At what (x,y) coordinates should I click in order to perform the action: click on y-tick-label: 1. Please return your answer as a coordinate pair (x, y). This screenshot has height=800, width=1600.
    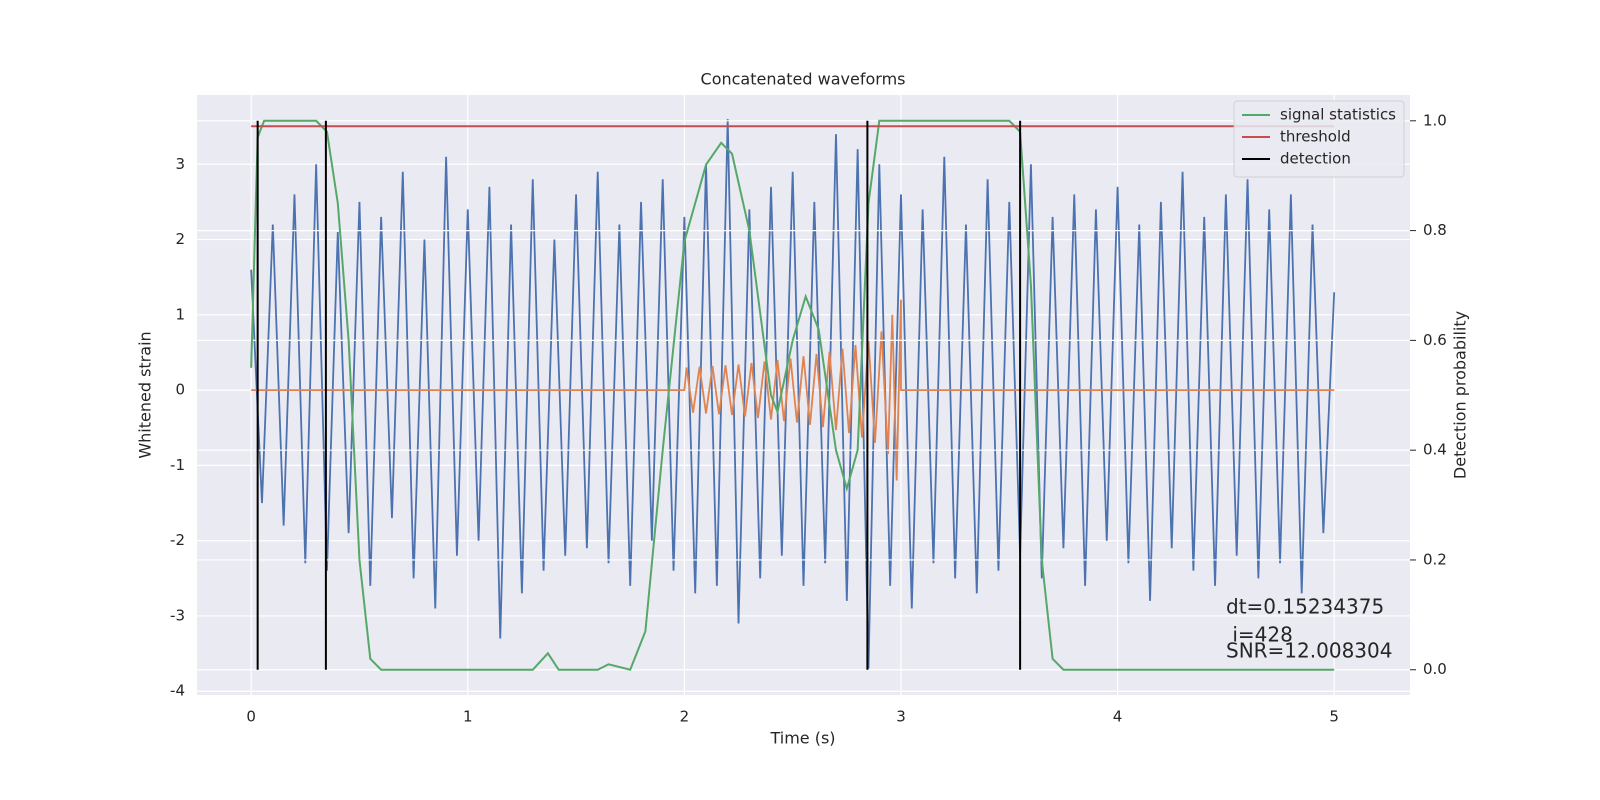
    Looking at the image, I should click on (180, 314).